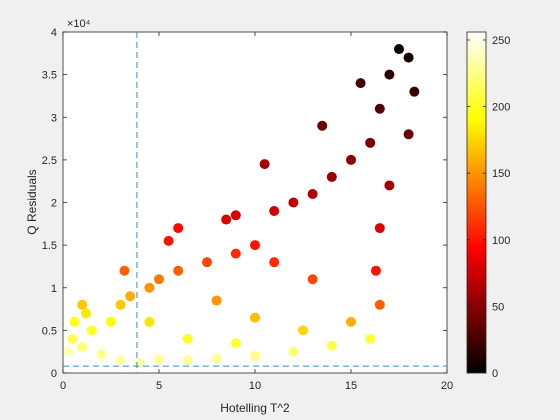  What do you see at coordinates (501, 174) in the screenshot?
I see `colorbar-tick-label: 150` at bounding box center [501, 174].